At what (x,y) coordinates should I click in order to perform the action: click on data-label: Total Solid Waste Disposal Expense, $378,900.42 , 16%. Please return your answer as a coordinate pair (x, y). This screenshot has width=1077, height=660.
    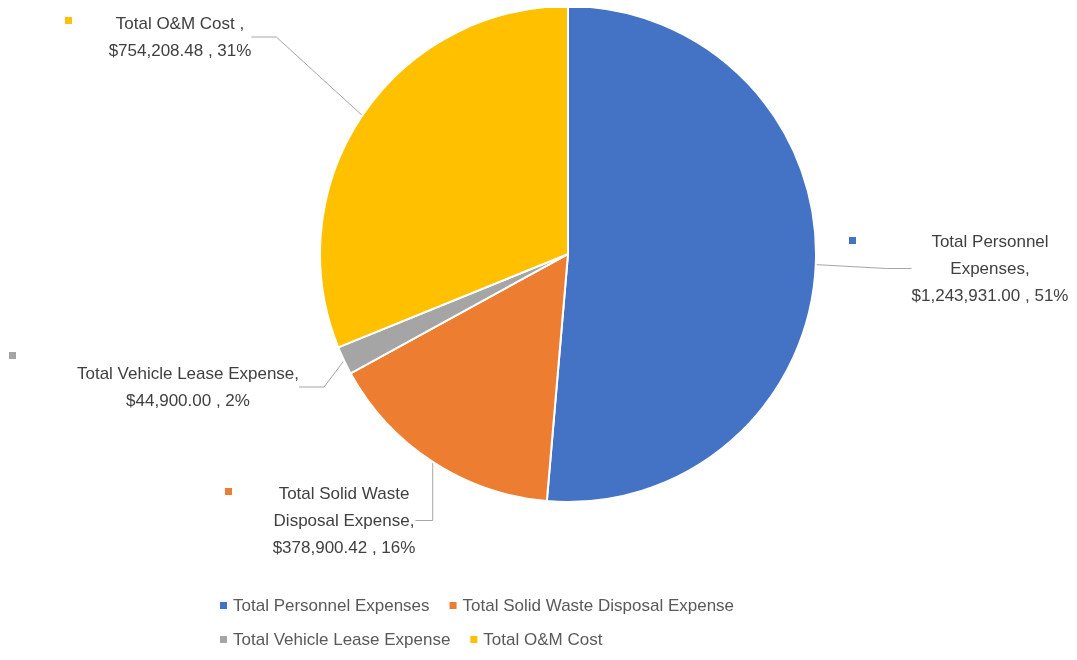
    Looking at the image, I should click on (344, 520).